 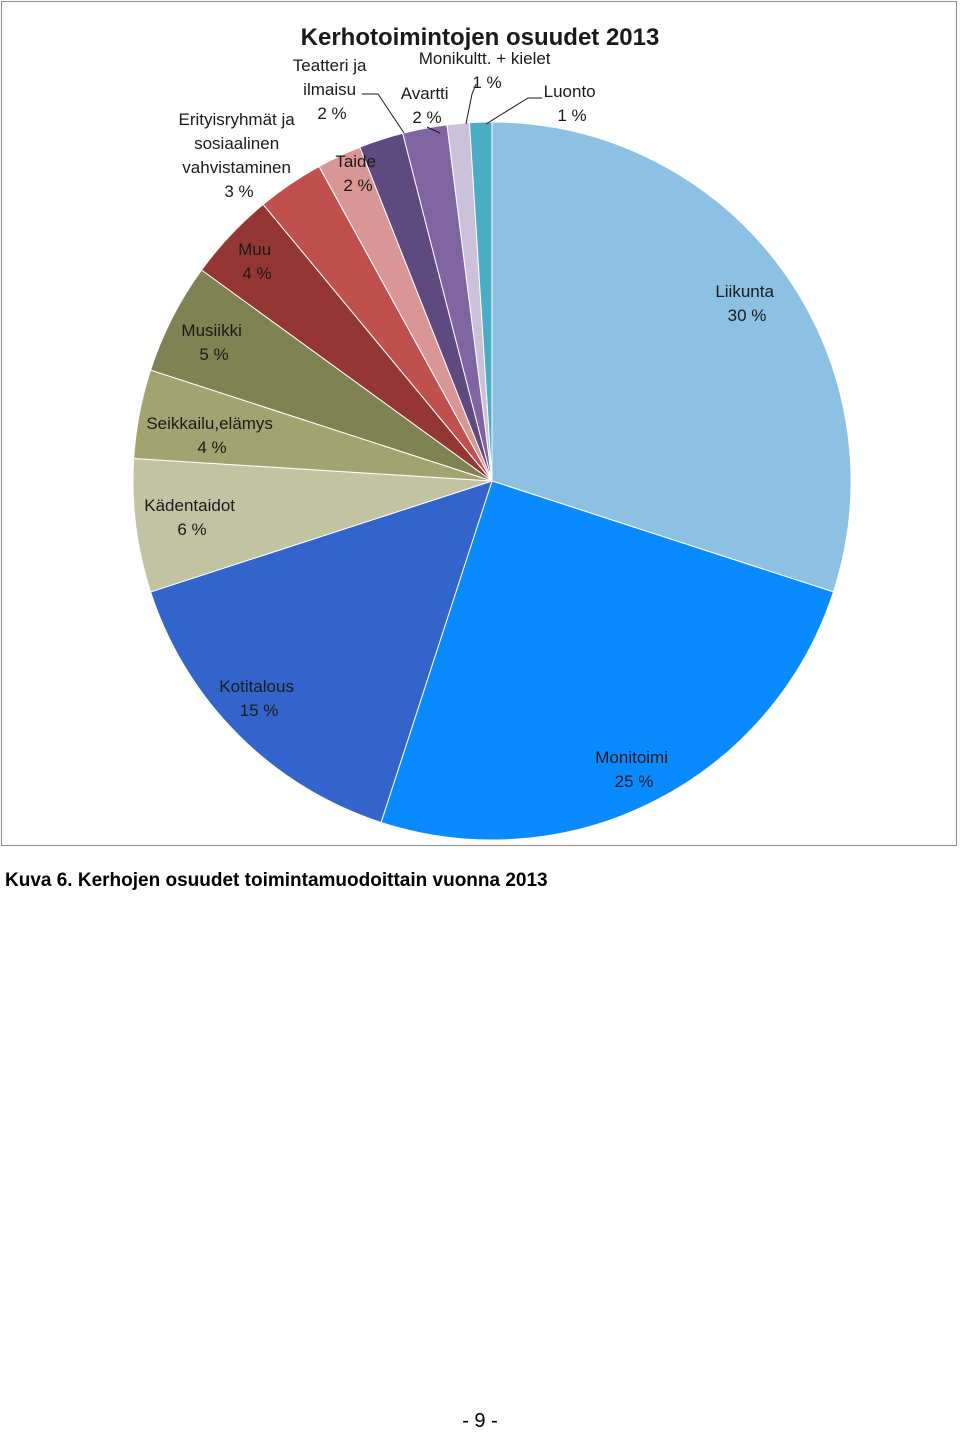 I want to click on leader-line-monikultt, so click(x=471, y=104).